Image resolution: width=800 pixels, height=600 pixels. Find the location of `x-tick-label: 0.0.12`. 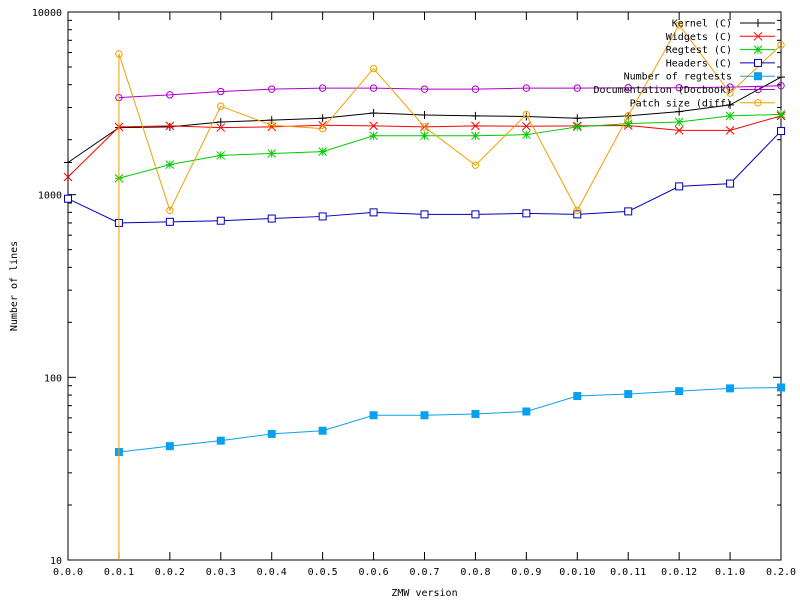

x-tick-label: 0.0.12 is located at coordinates (679, 572).